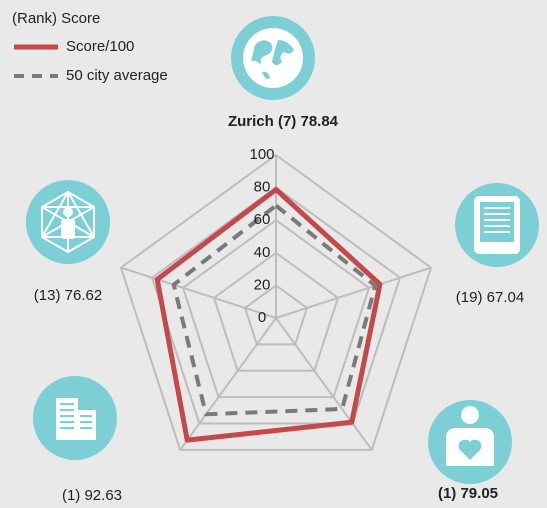 This screenshot has height=508, width=547. Describe the element at coordinates (283, 121) in the screenshot. I see `axis-label: Zurich (7) 78.84` at that location.